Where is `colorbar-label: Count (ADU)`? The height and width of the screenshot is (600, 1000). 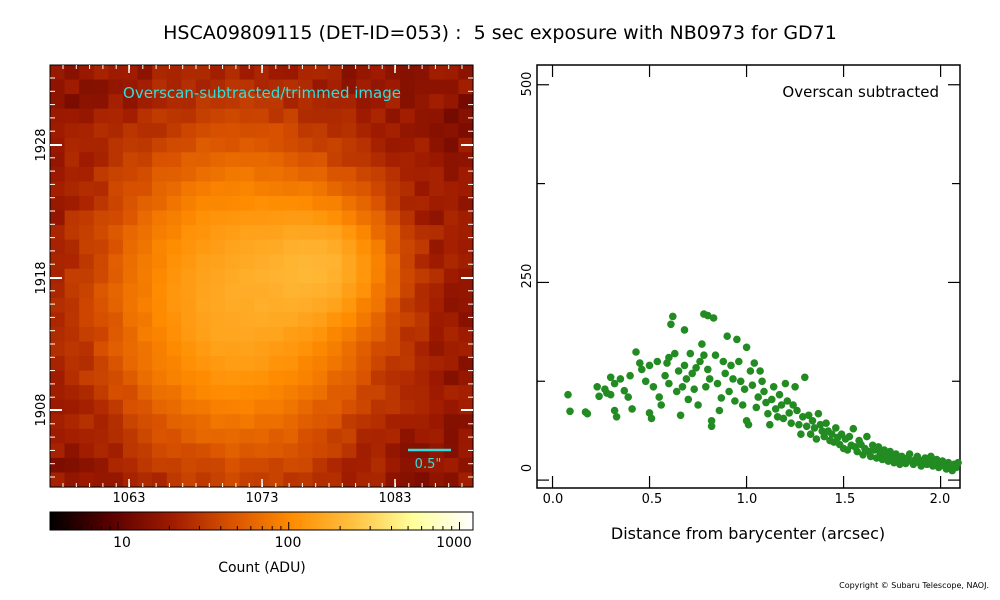
colorbar-label: Count (ADU) is located at coordinates (262, 568).